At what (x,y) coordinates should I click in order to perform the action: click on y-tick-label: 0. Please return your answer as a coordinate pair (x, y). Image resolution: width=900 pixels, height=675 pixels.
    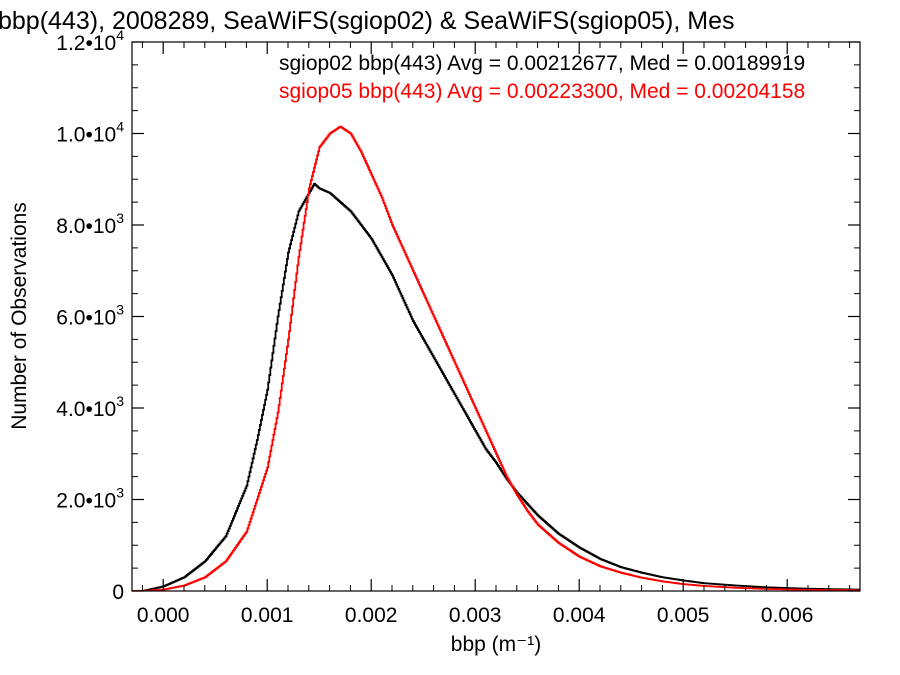
    Looking at the image, I should click on (118, 592).